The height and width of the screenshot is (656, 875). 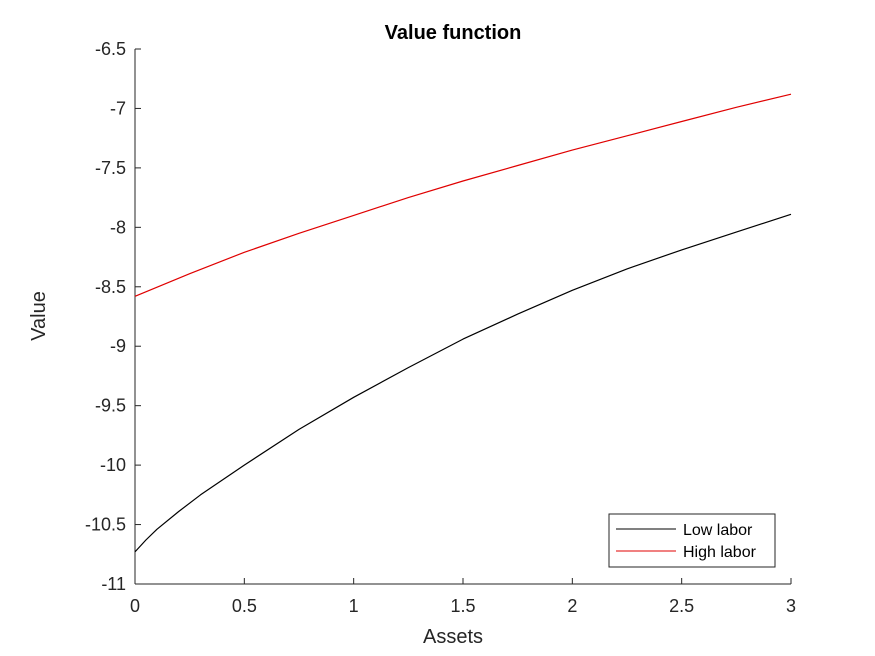 What do you see at coordinates (453, 637) in the screenshot?
I see `x-axis-label: Assets` at bounding box center [453, 637].